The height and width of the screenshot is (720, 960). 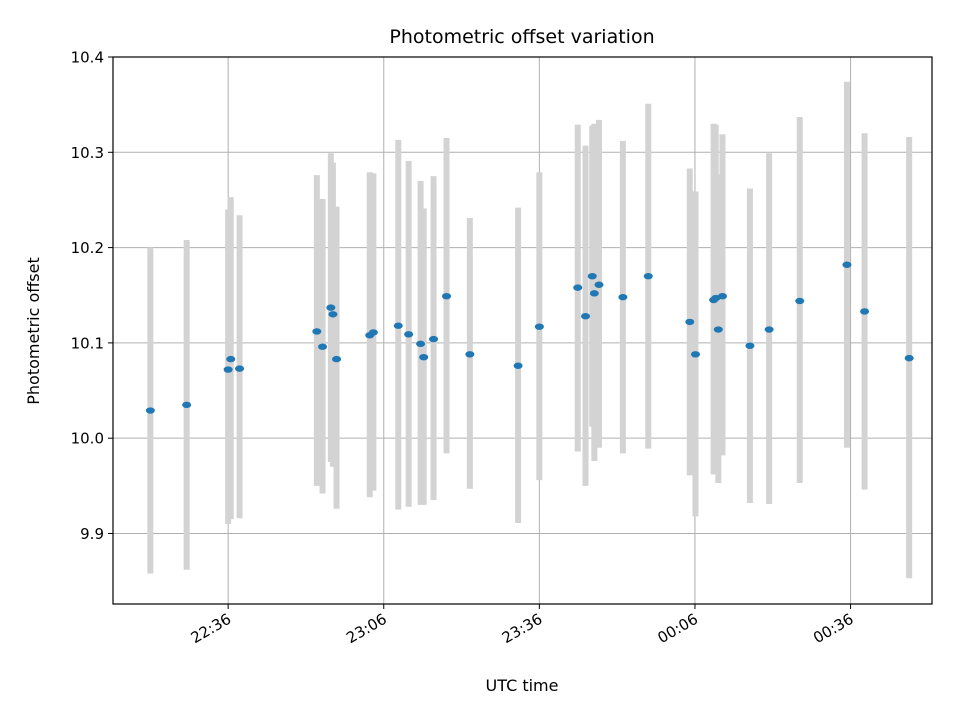 What do you see at coordinates (87, 343) in the screenshot?
I see `y-tick-label: 10.1` at bounding box center [87, 343].